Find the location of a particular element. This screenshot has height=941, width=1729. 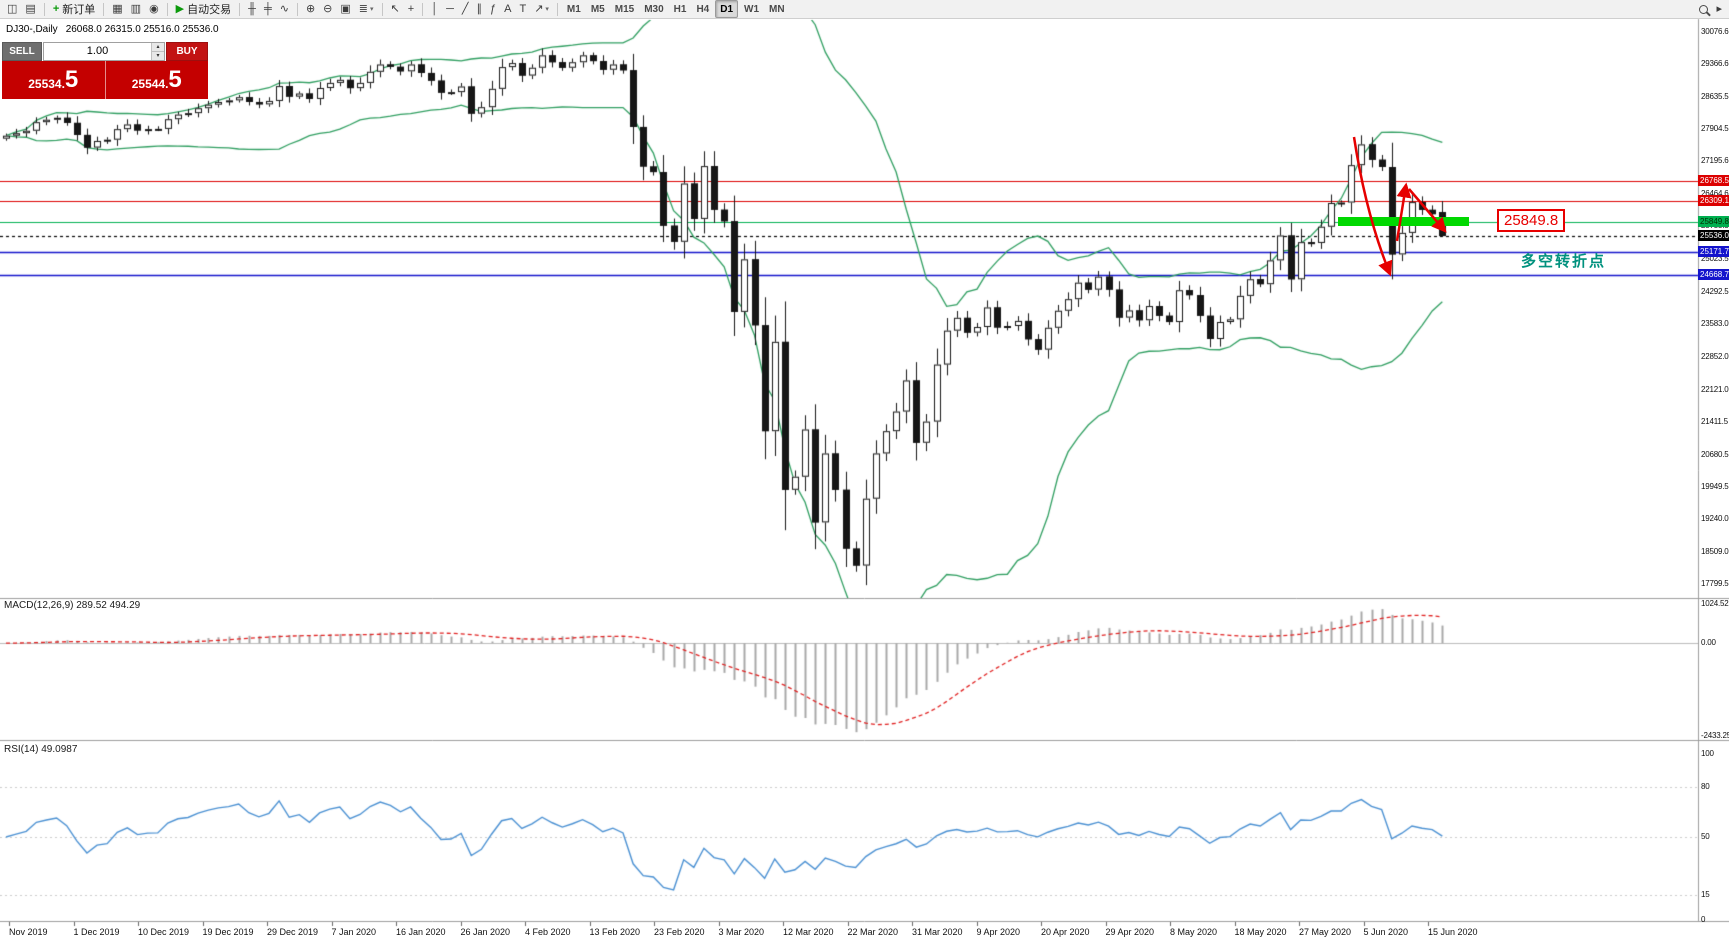

auto-trading-button: ▶ 自动交易 is located at coordinates (203, 9).